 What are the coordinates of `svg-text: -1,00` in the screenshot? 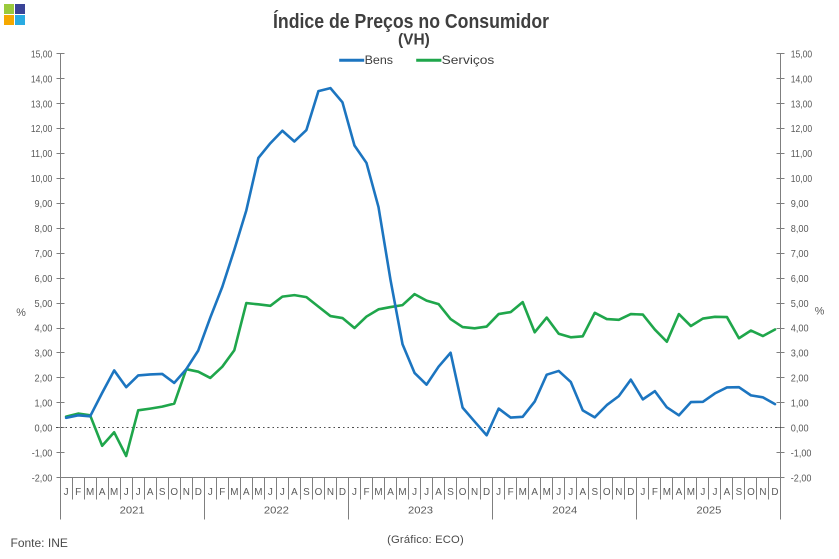 It's located at (801, 453).